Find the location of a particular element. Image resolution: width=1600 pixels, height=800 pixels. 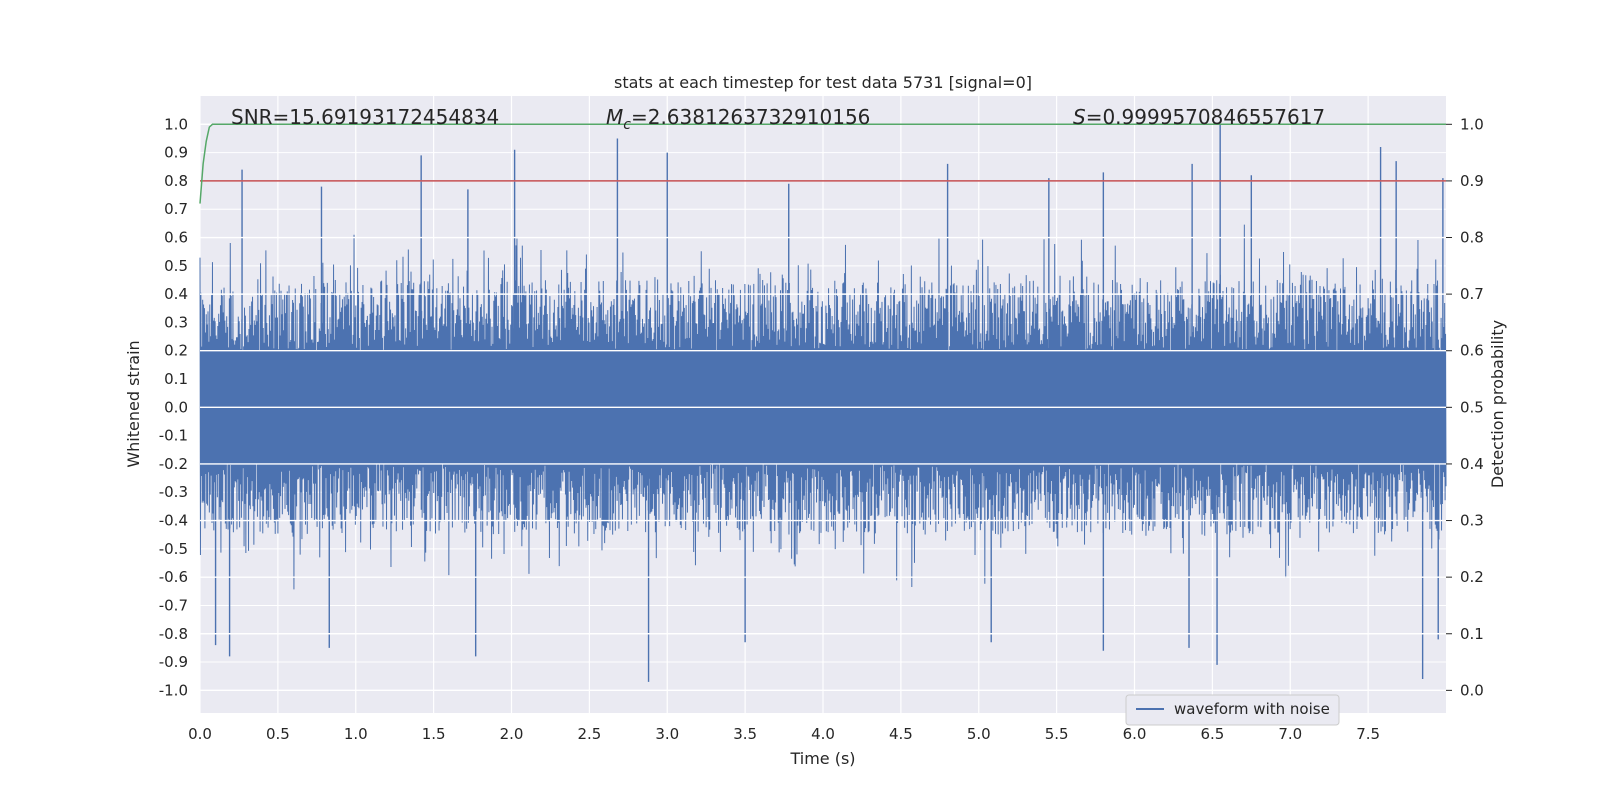

right-tick-label: 0.1 is located at coordinates (1472, 634).